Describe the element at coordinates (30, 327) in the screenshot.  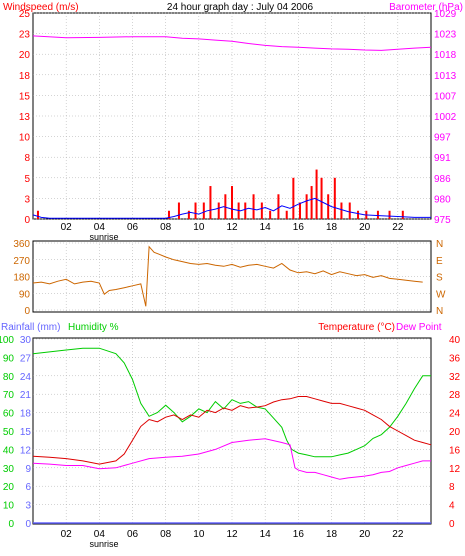
I see `rainfall-axis-label: Rainfall (mm)` at that location.